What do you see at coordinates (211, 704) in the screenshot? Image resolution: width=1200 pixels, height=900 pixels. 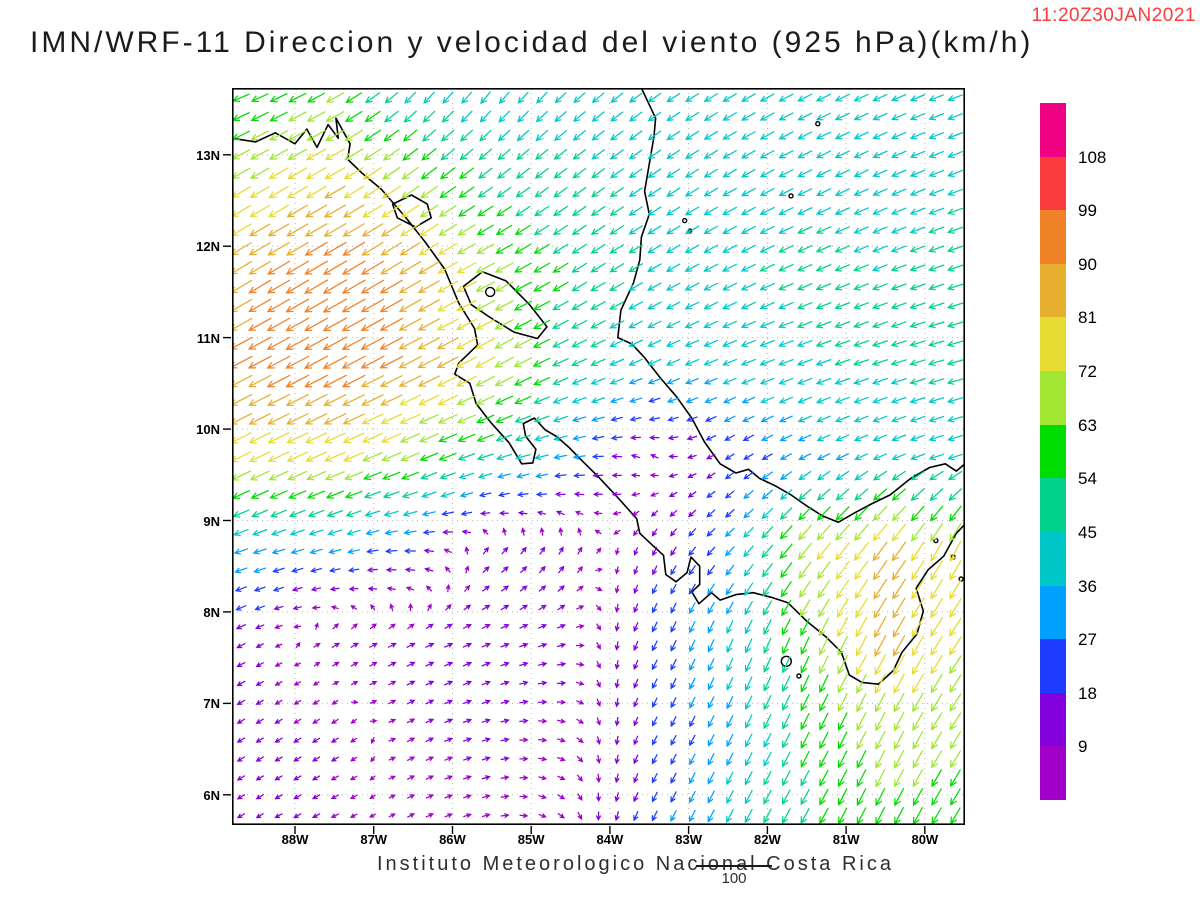 I see `y-axis-tick-label: 7N` at bounding box center [211, 704].